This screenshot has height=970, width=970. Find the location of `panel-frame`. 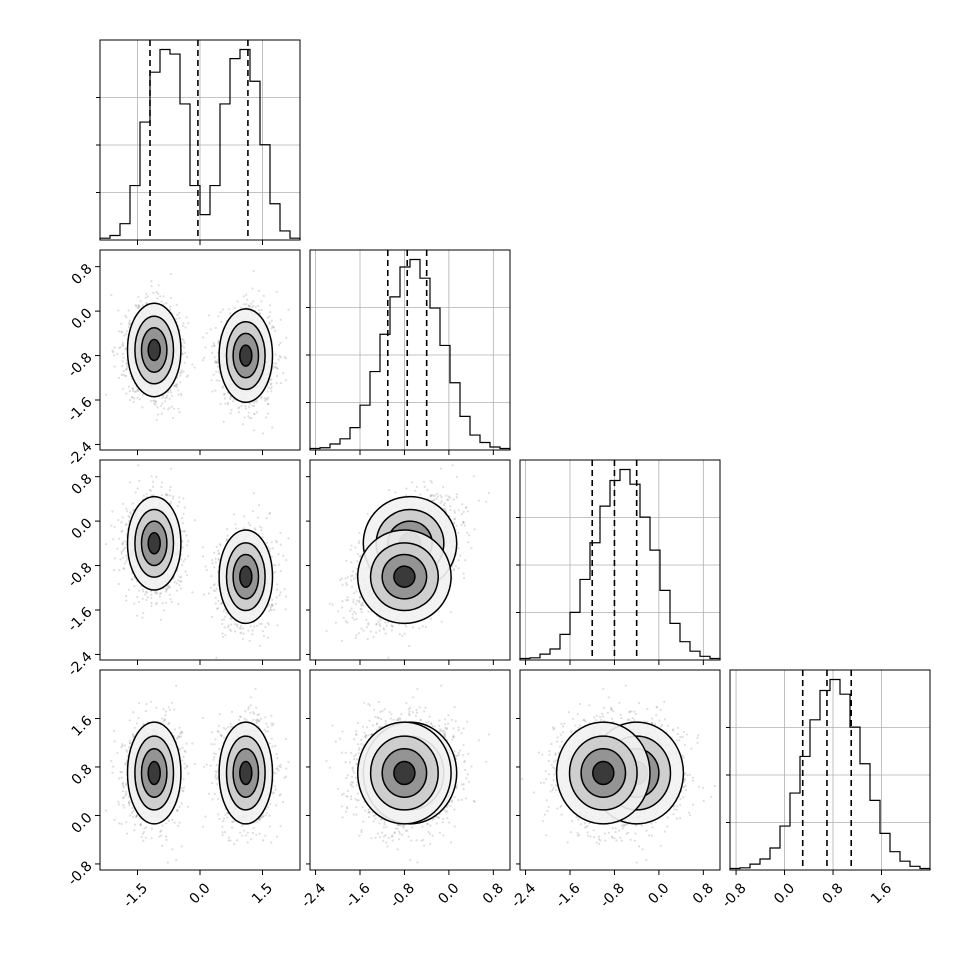

panel-frame is located at coordinates (410, 350).